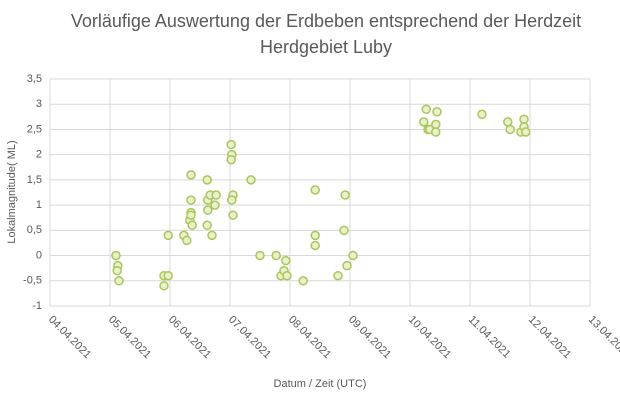  I want to click on x-tick-label: 13.04.2021, so click(603, 337).